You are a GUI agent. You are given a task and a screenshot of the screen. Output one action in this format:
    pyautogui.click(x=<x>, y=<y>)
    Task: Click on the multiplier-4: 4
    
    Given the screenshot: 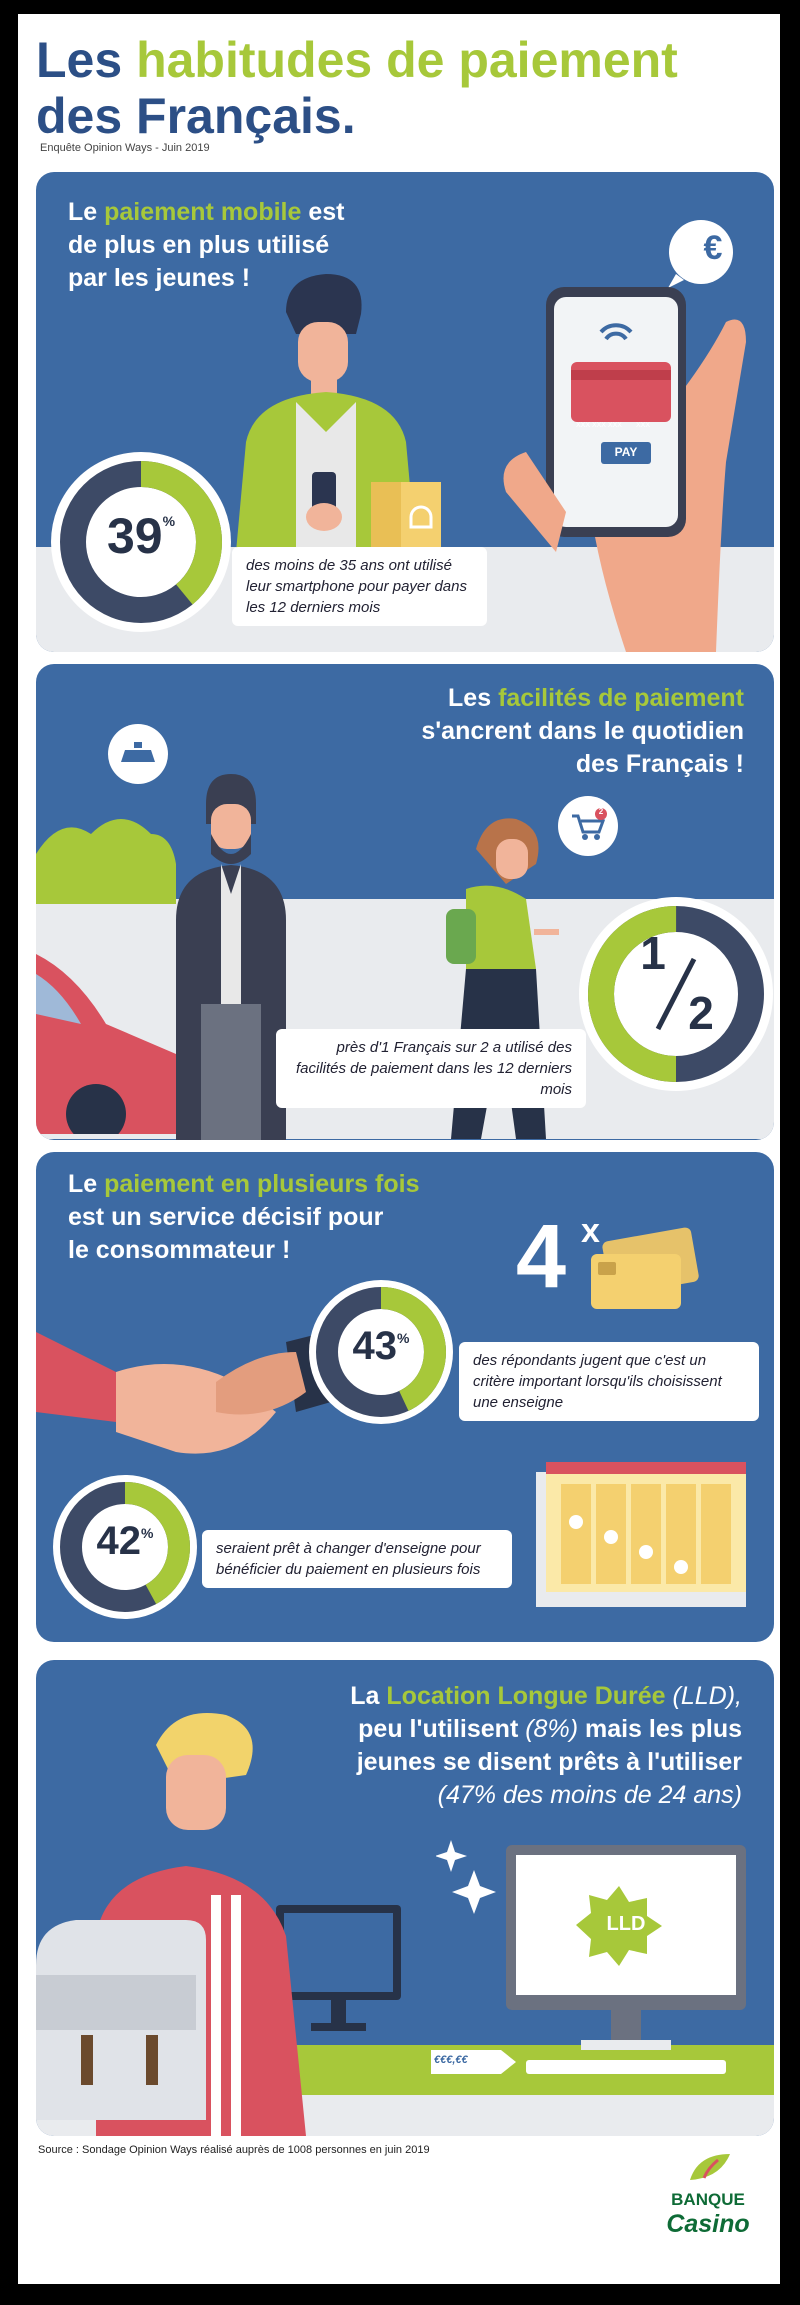 What is the action you would take?
    pyautogui.click(x=541, y=1257)
    